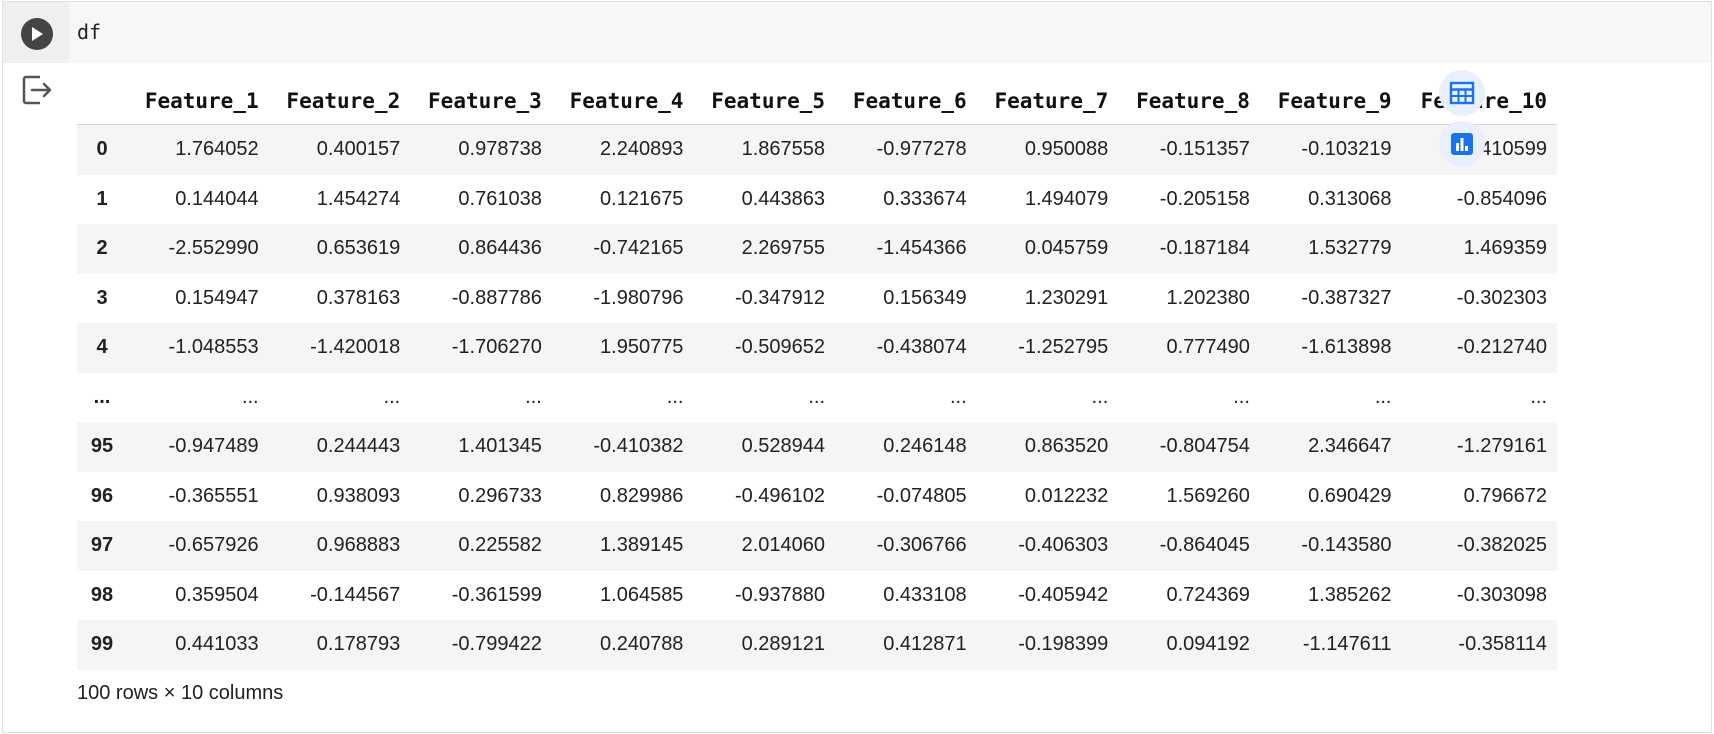 This screenshot has width=1714, height=734. I want to click on table-cell: -1.048553, so click(213, 347).